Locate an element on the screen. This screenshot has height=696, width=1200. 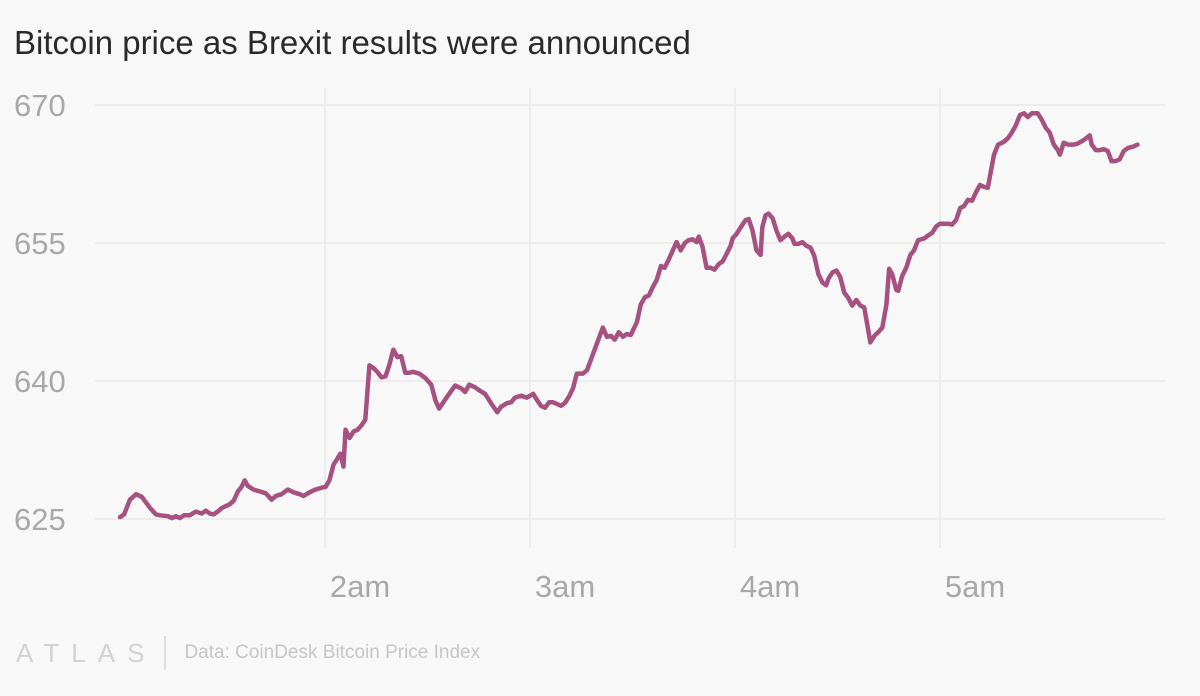
y-tick-label: 655 is located at coordinates (40, 243).